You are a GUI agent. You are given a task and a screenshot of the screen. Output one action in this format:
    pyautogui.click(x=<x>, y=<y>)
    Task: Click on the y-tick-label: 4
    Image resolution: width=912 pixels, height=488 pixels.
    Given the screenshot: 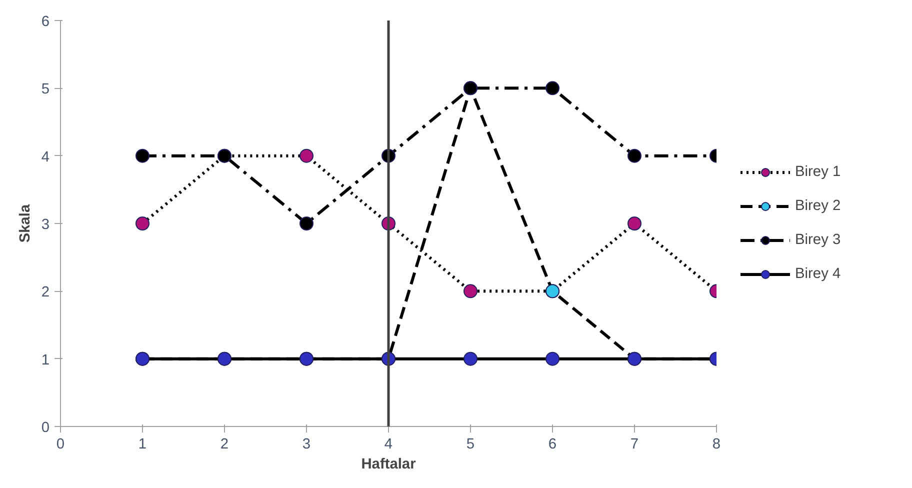 What is the action you would take?
    pyautogui.click(x=45, y=157)
    